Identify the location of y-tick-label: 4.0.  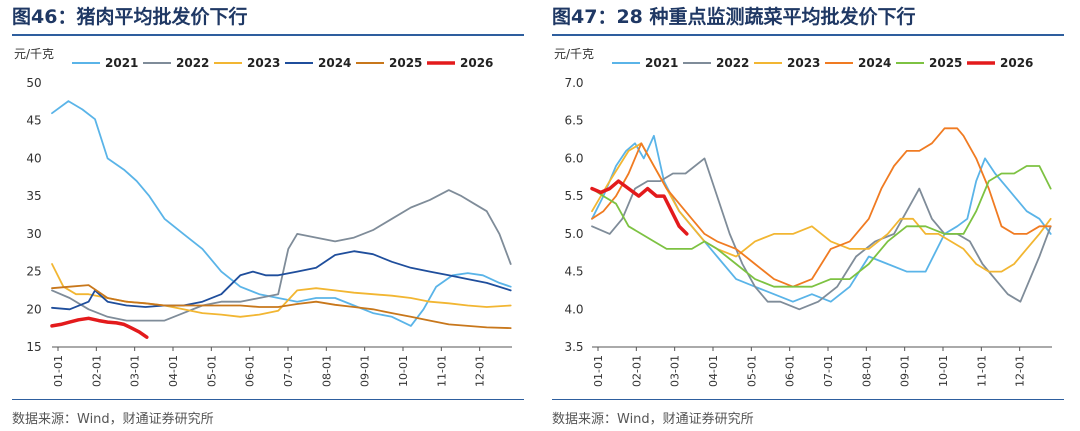
(573, 309).